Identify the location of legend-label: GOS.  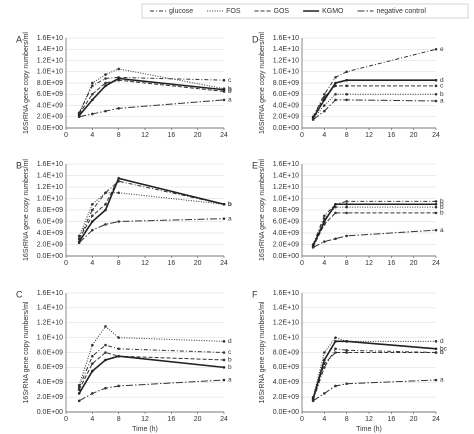
(282, 11).